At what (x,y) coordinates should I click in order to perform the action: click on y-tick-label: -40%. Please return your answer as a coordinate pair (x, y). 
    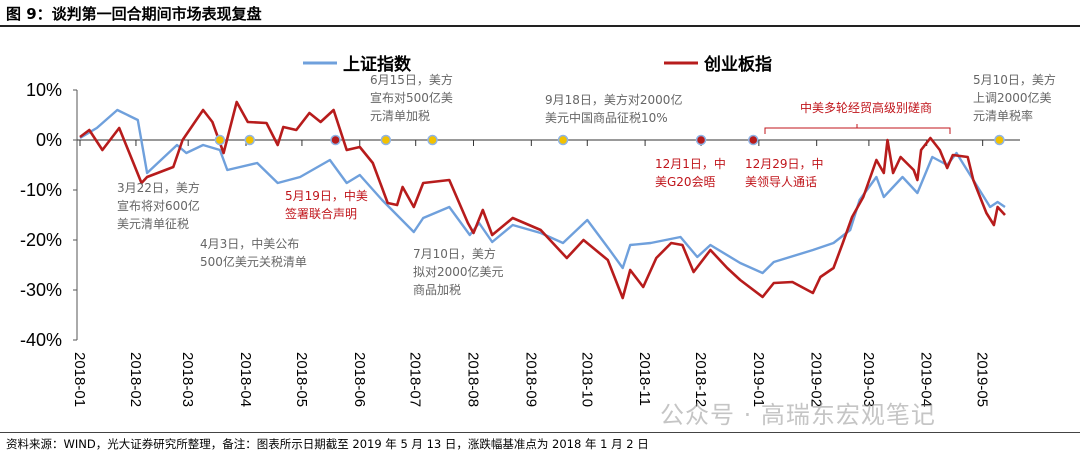
    Looking at the image, I should click on (41, 340).